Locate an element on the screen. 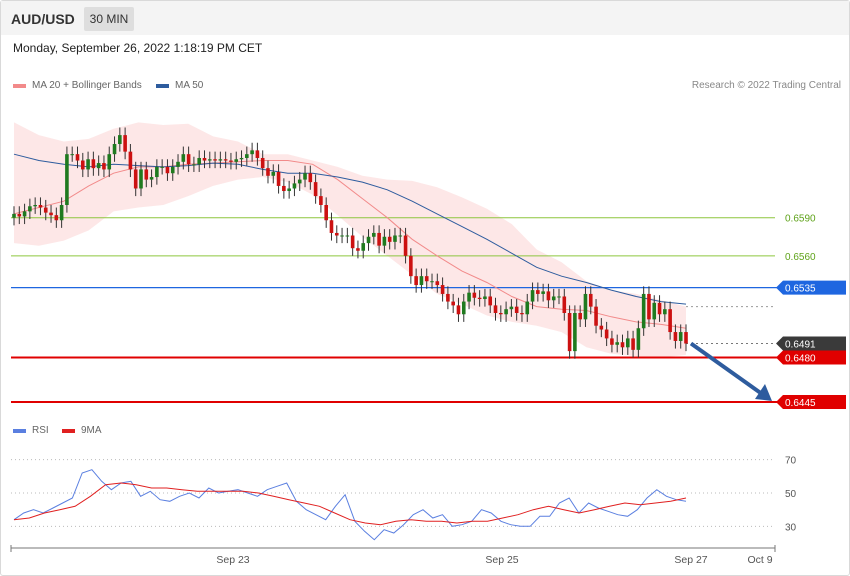  legend-9ma: 9MA is located at coordinates (82, 430).